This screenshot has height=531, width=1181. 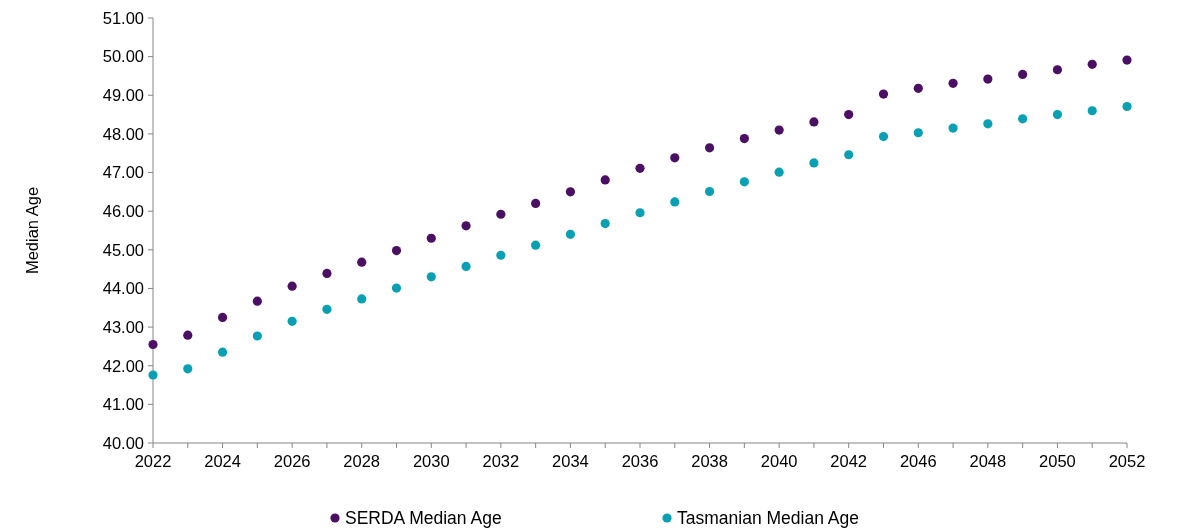 What do you see at coordinates (709, 461) in the screenshot?
I see `x-tick-label: 2038` at bounding box center [709, 461].